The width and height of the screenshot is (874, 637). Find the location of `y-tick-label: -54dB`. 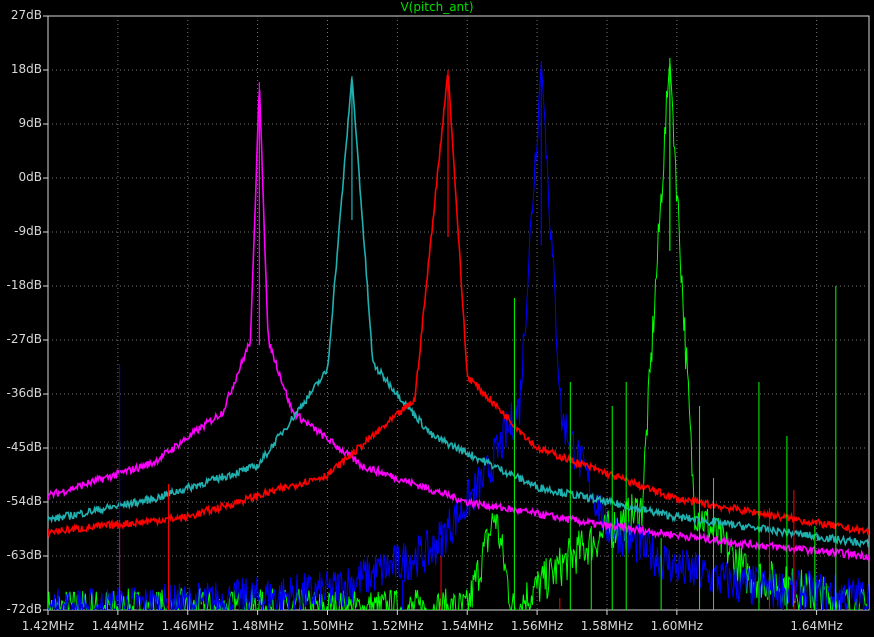

y-tick-label: -54dB is located at coordinates (24, 501).